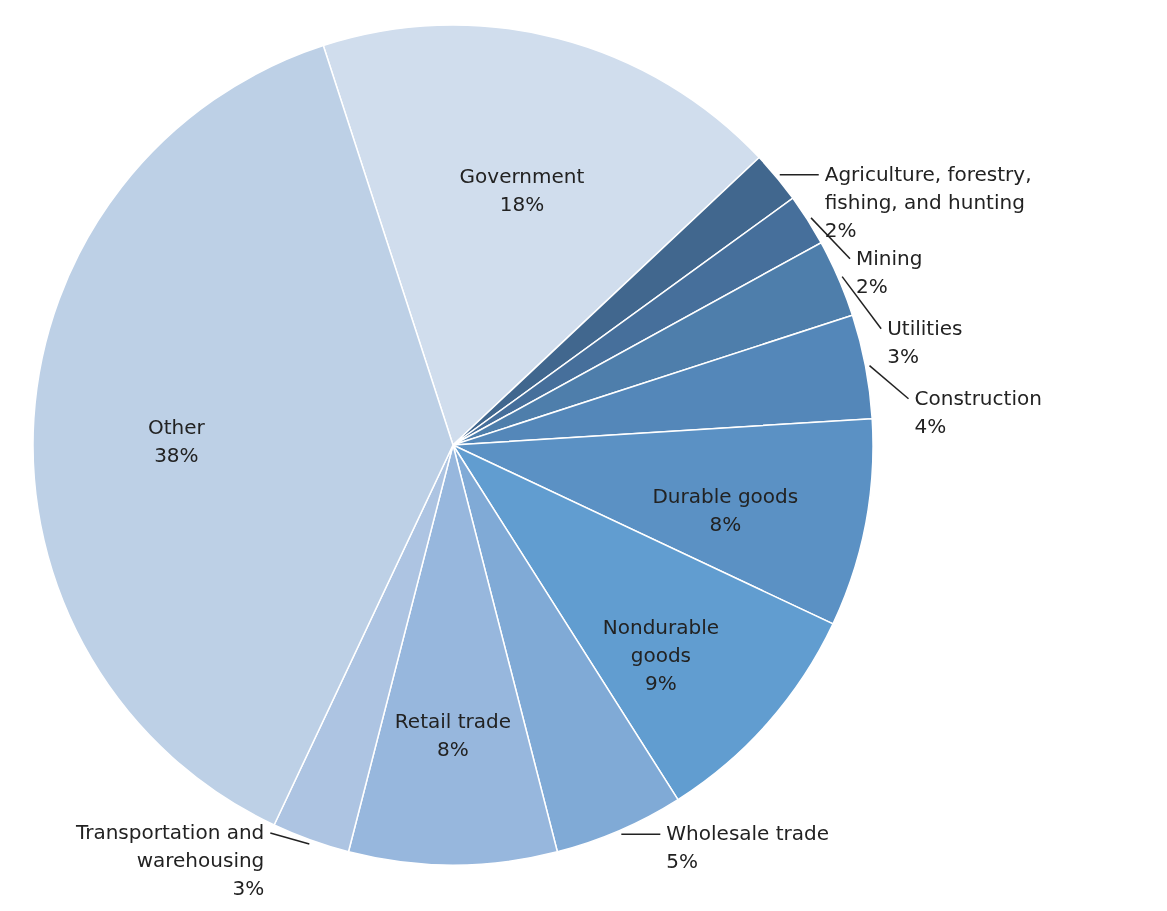  What do you see at coordinates (169, 846) in the screenshot?
I see `slice-label: Transportation and warehousing` at bounding box center [169, 846].